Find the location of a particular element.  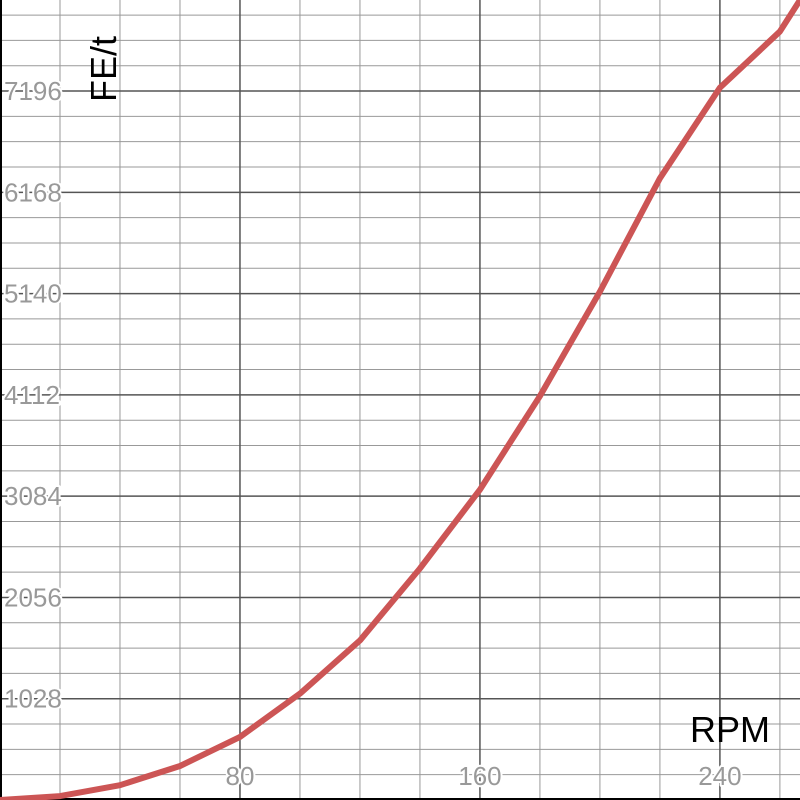

y-tick-label: 3084 is located at coordinates (33, 496).